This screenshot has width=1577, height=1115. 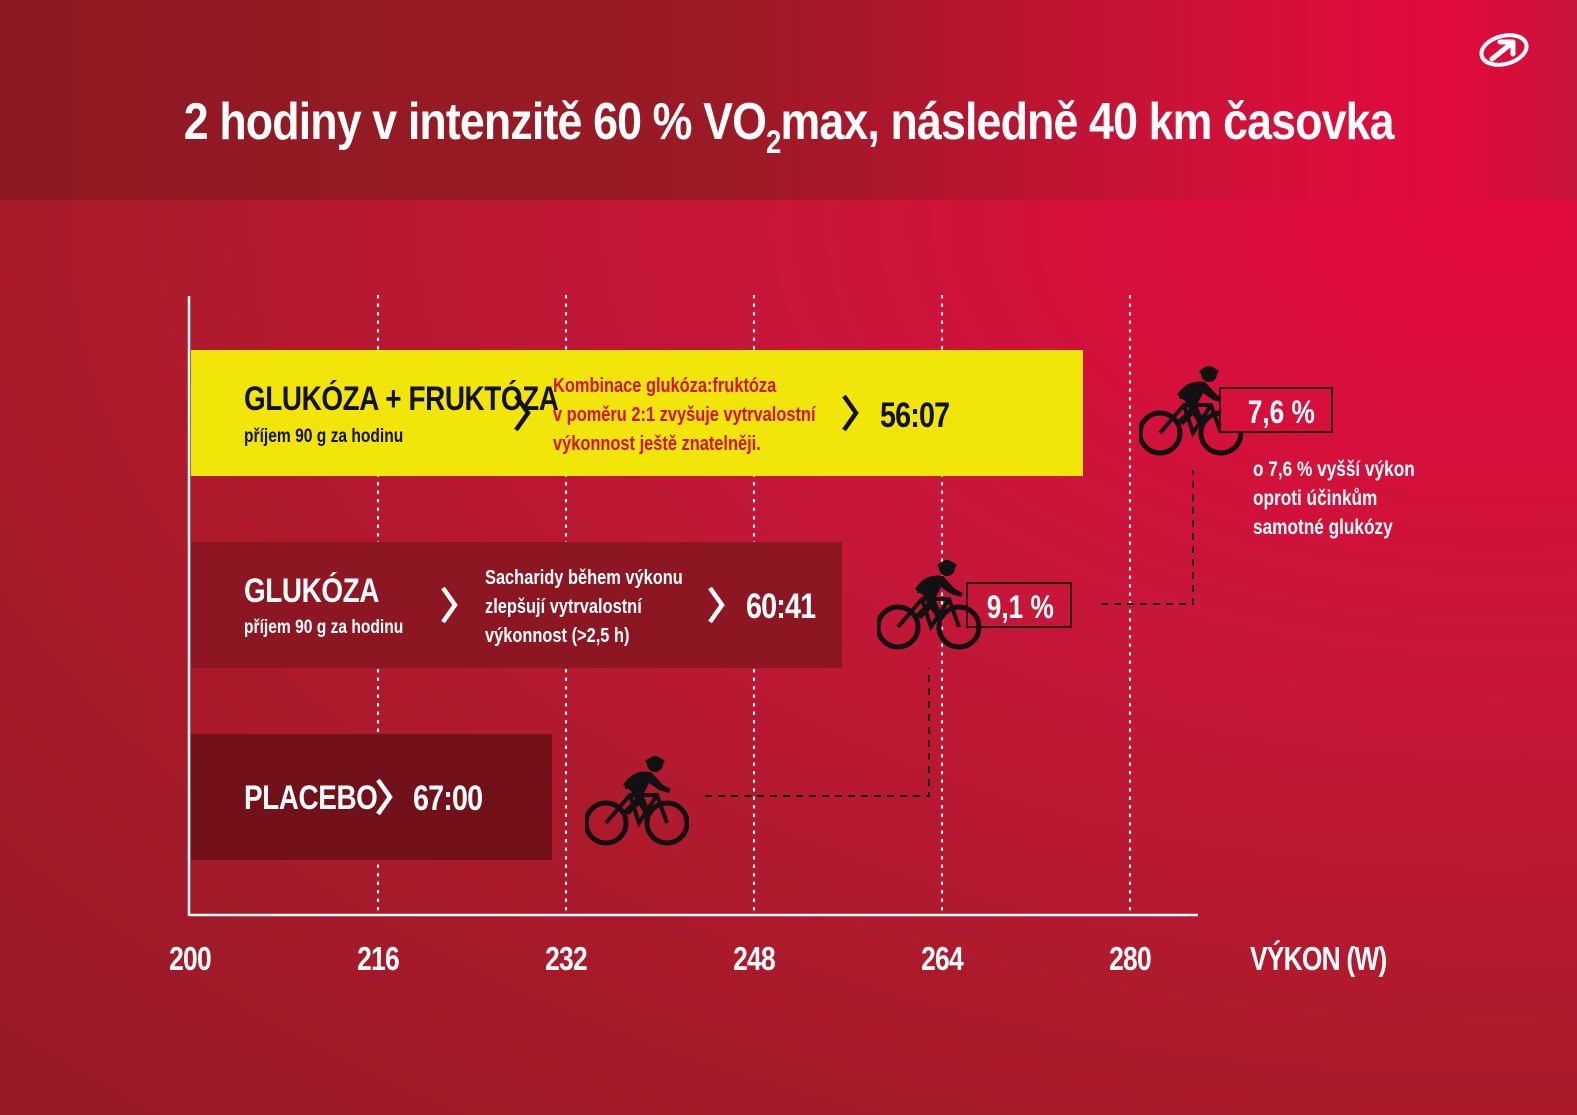 What do you see at coordinates (1318, 958) in the screenshot?
I see `x-axis-label: VÝKON (W)` at bounding box center [1318, 958].